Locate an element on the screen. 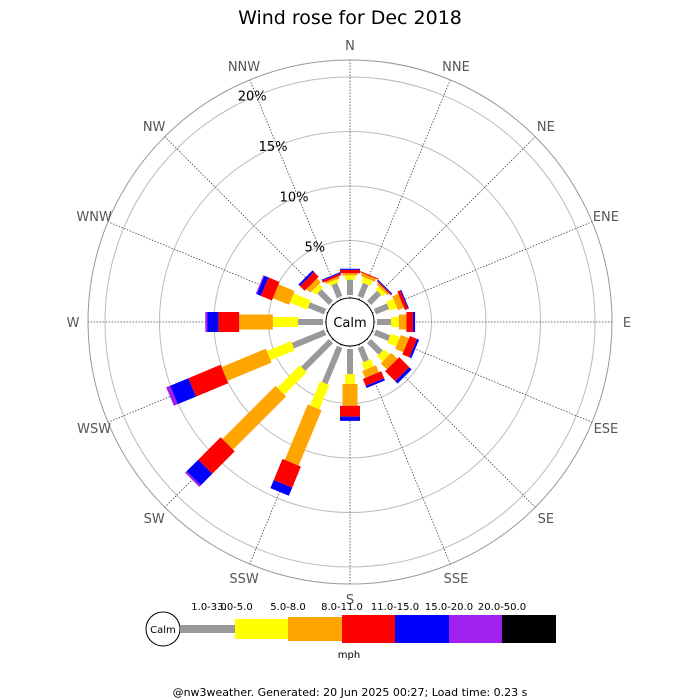 The width and height of the screenshot is (700, 700). percent-label-2: 10% is located at coordinates (294, 197).